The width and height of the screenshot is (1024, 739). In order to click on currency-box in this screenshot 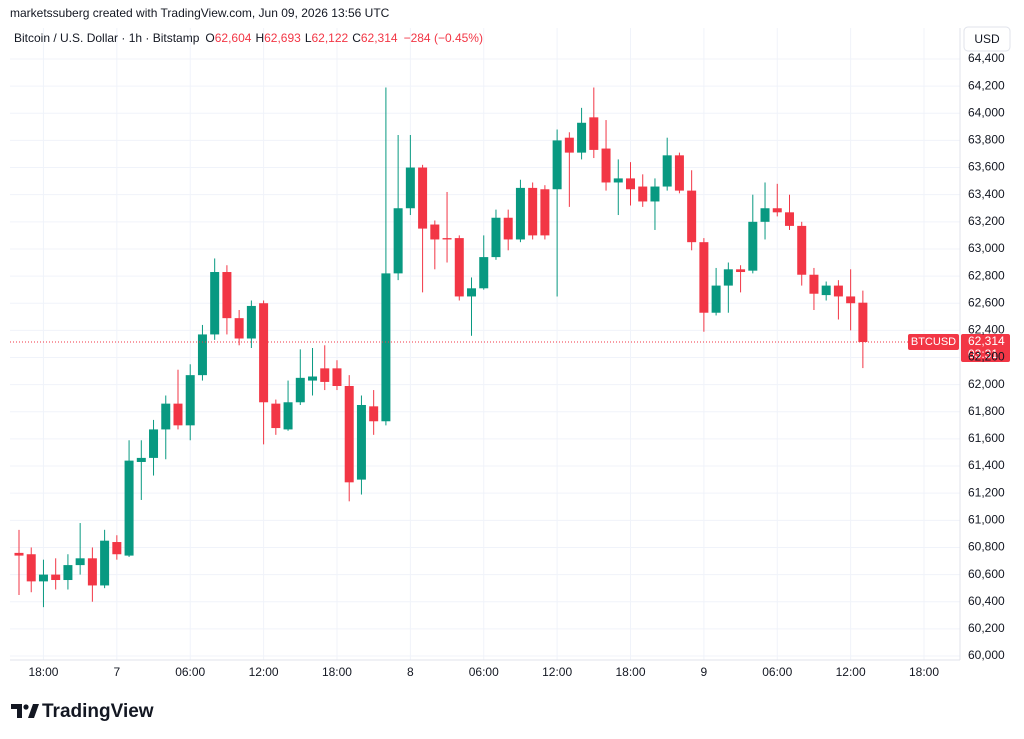, I will do `click(987, 39)`.